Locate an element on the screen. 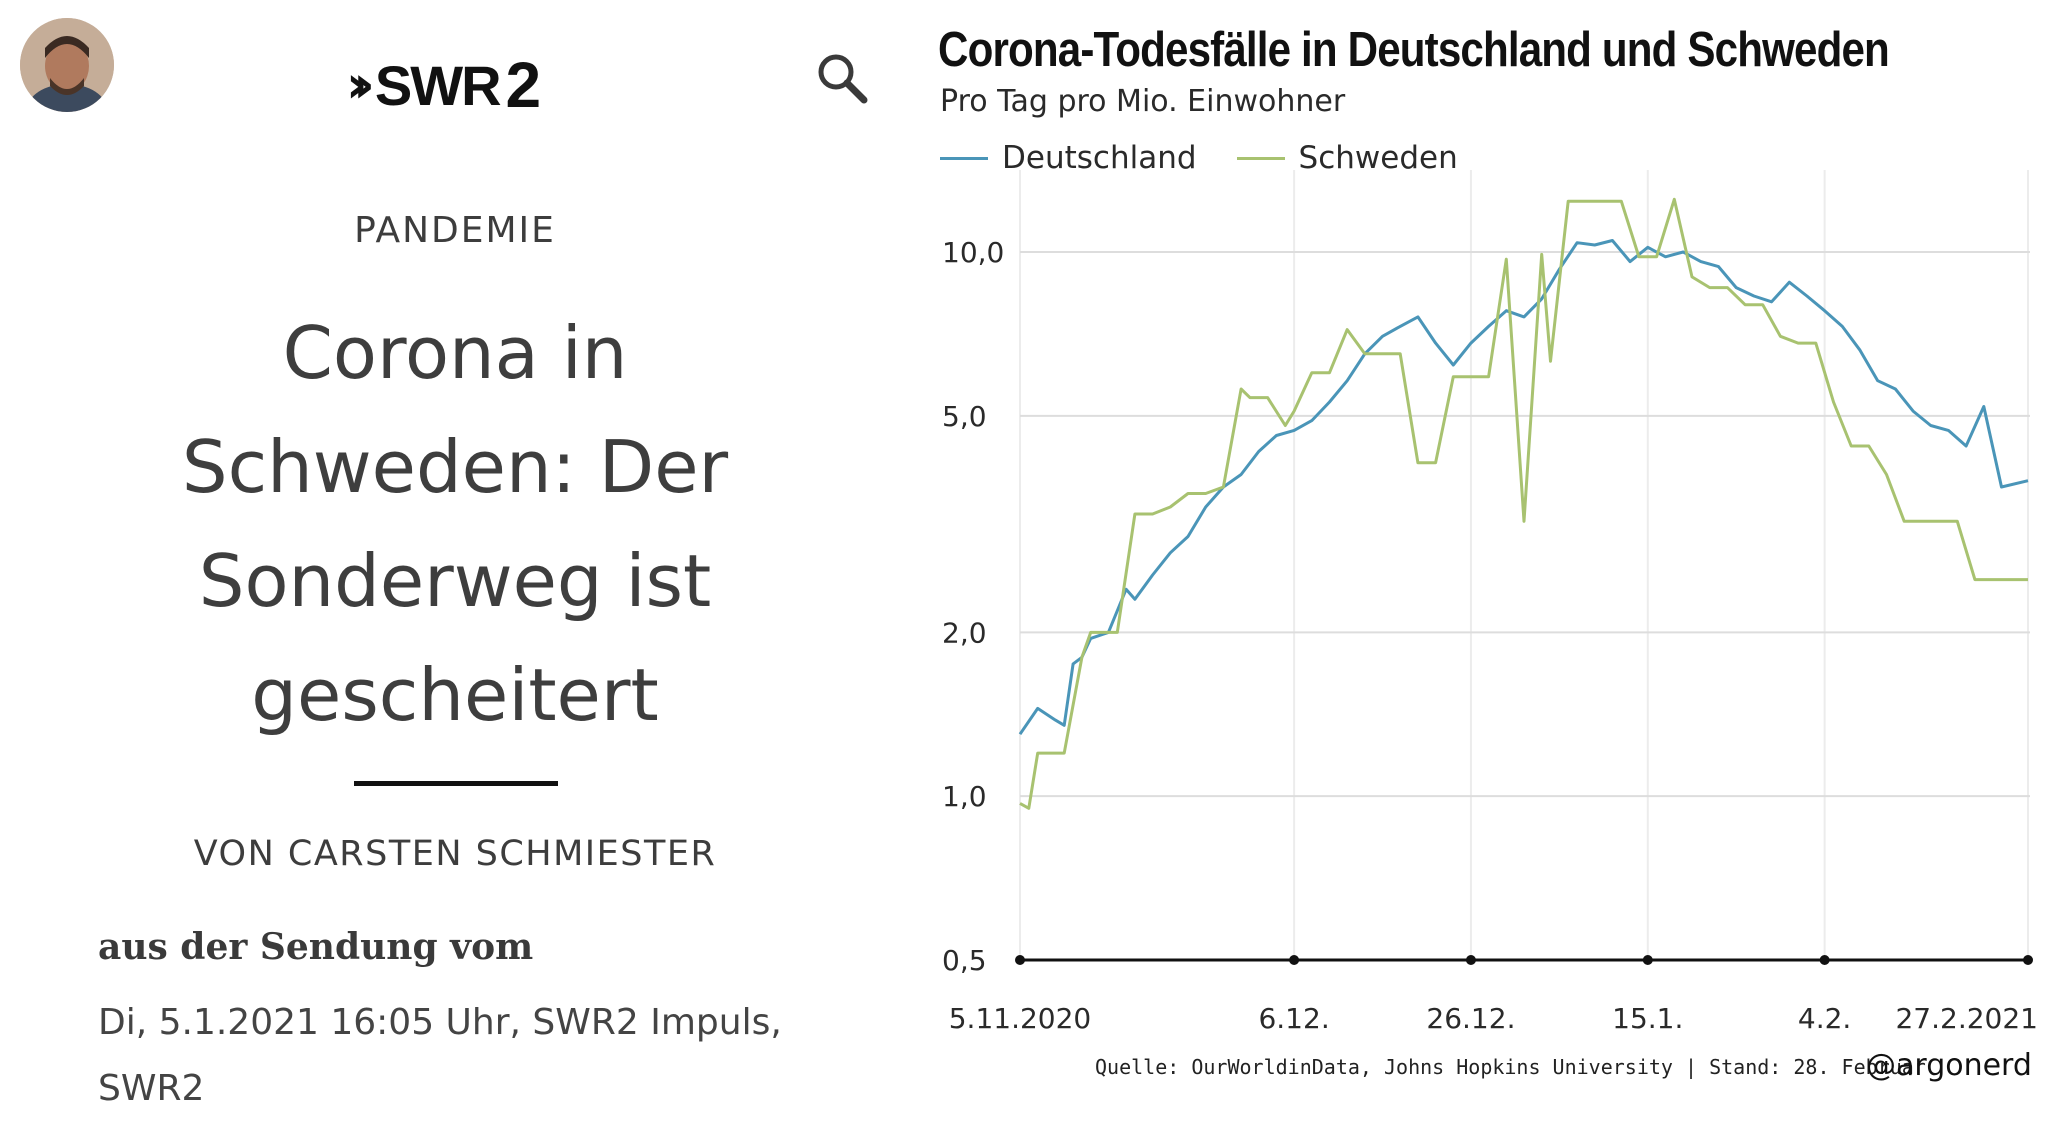  search-button is located at coordinates (843, 79).